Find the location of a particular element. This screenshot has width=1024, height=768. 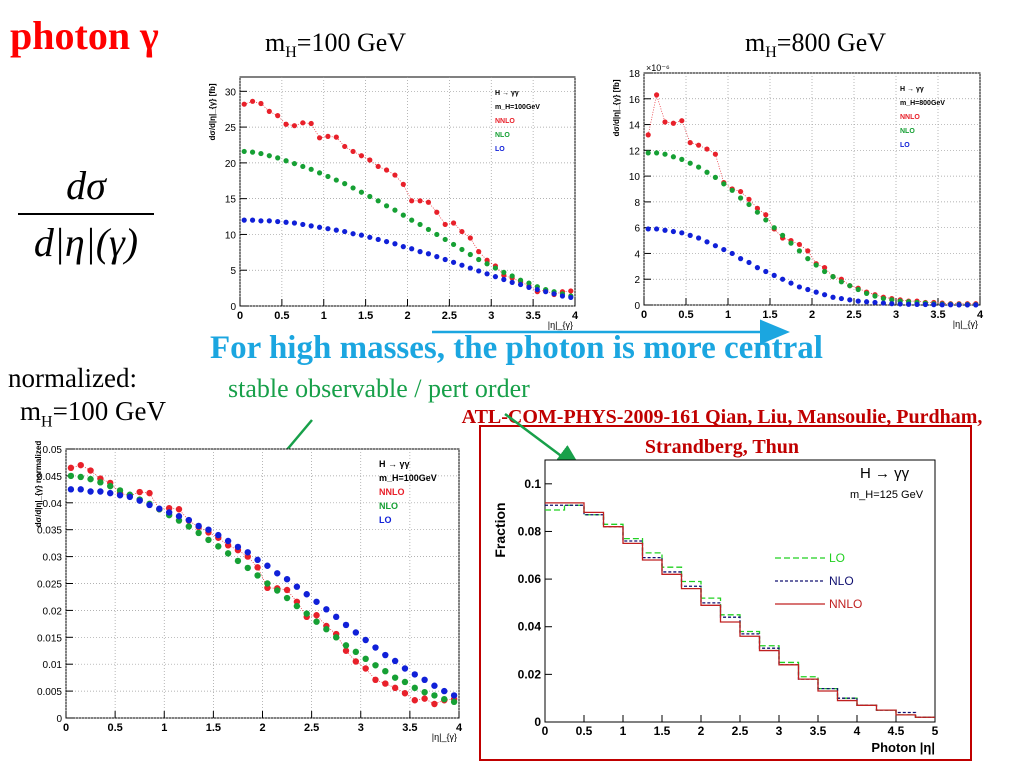

legend-entry: NLO is located at coordinates (841, 581).